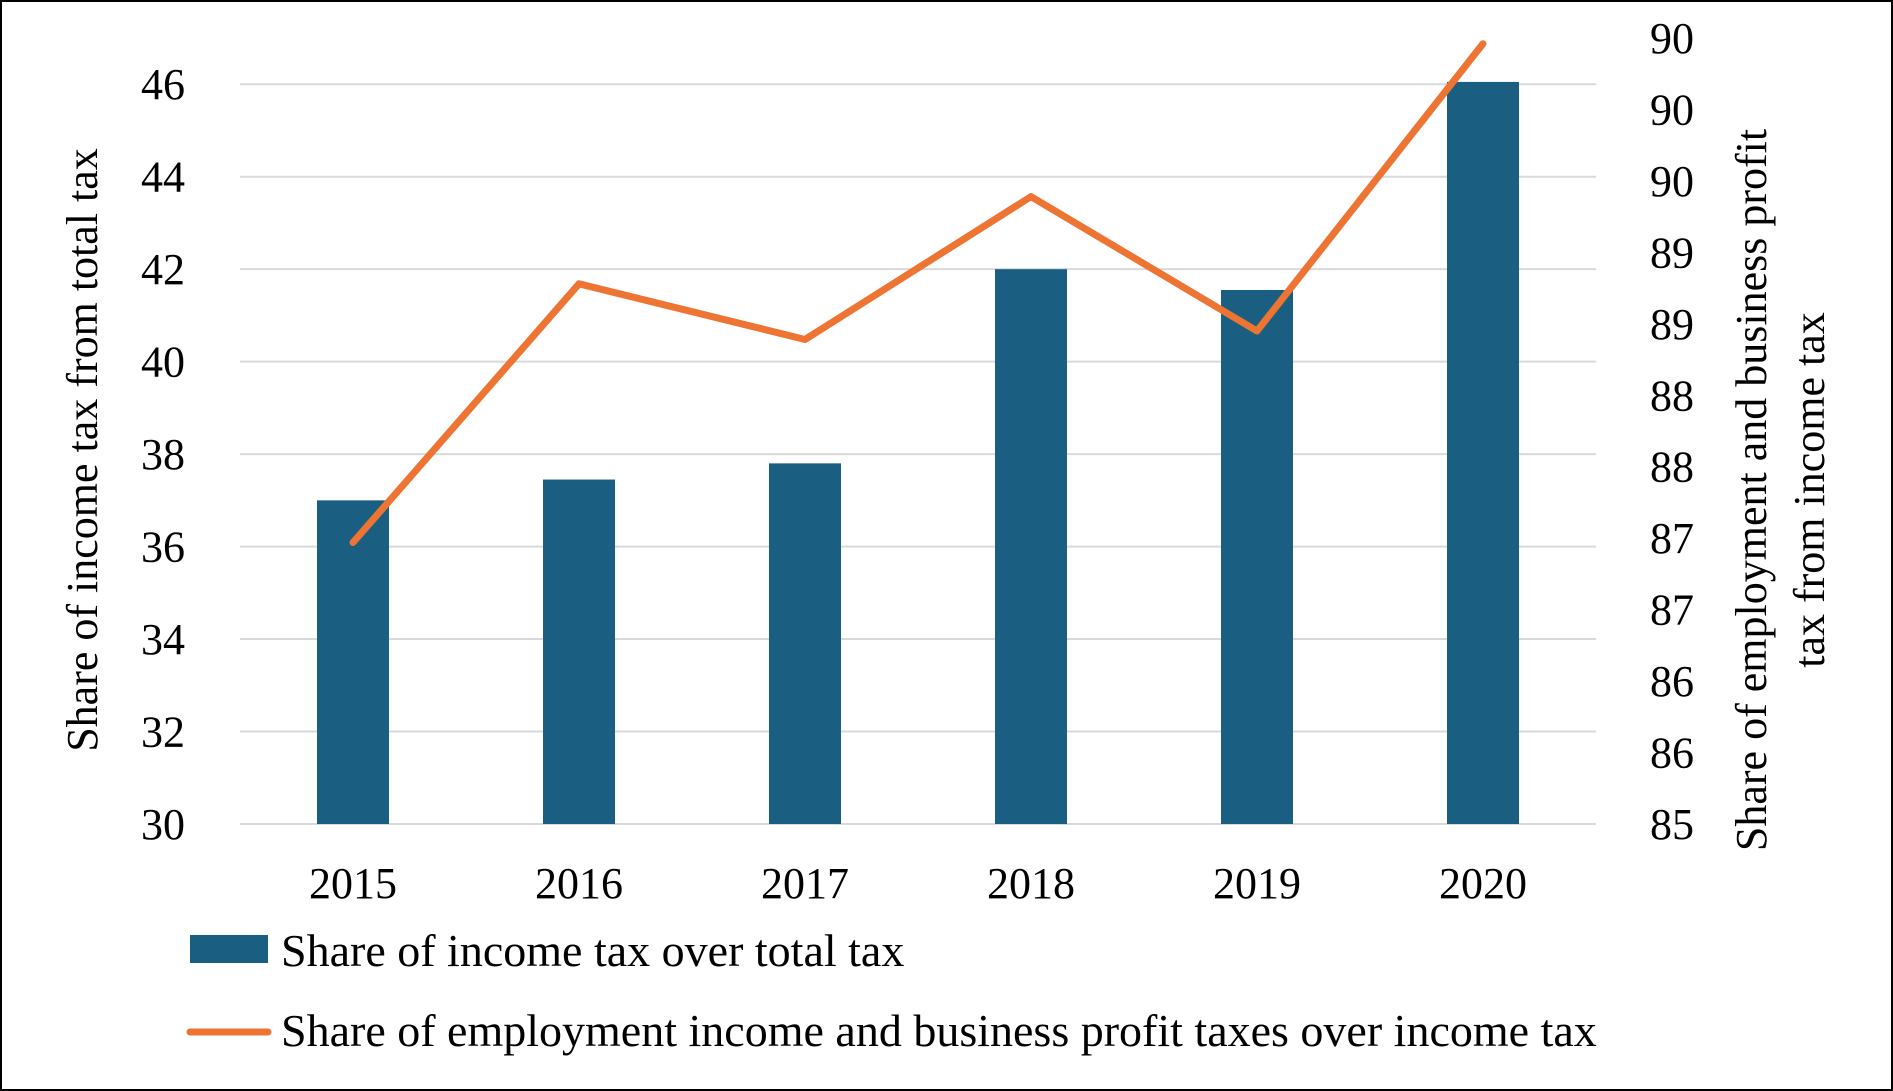 The width and height of the screenshot is (1893, 1091). What do you see at coordinates (163, 732) in the screenshot?
I see `left-tick-label: 32` at bounding box center [163, 732].